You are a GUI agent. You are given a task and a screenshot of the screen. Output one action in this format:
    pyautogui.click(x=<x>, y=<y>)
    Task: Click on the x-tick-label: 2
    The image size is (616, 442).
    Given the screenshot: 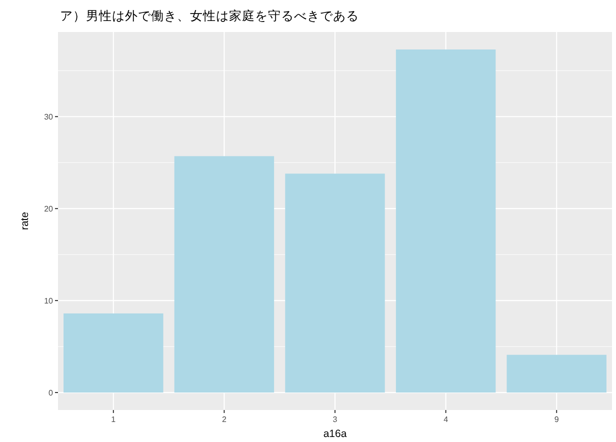 What is the action you would take?
    pyautogui.click(x=224, y=419)
    